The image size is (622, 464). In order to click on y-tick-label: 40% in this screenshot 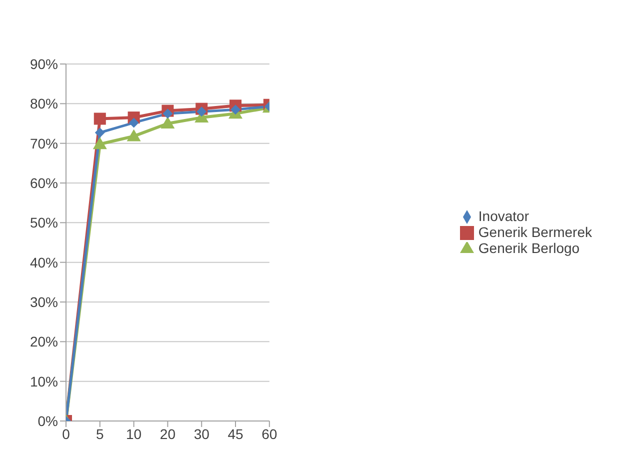, I will do `click(44, 262)`.